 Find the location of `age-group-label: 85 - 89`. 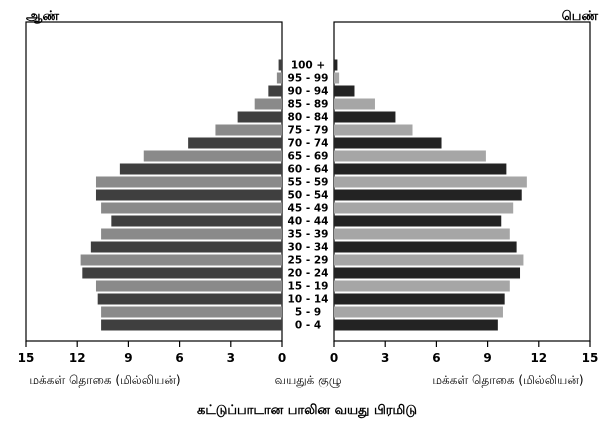

age-group-label: 85 - 89 is located at coordinates (308, 105).